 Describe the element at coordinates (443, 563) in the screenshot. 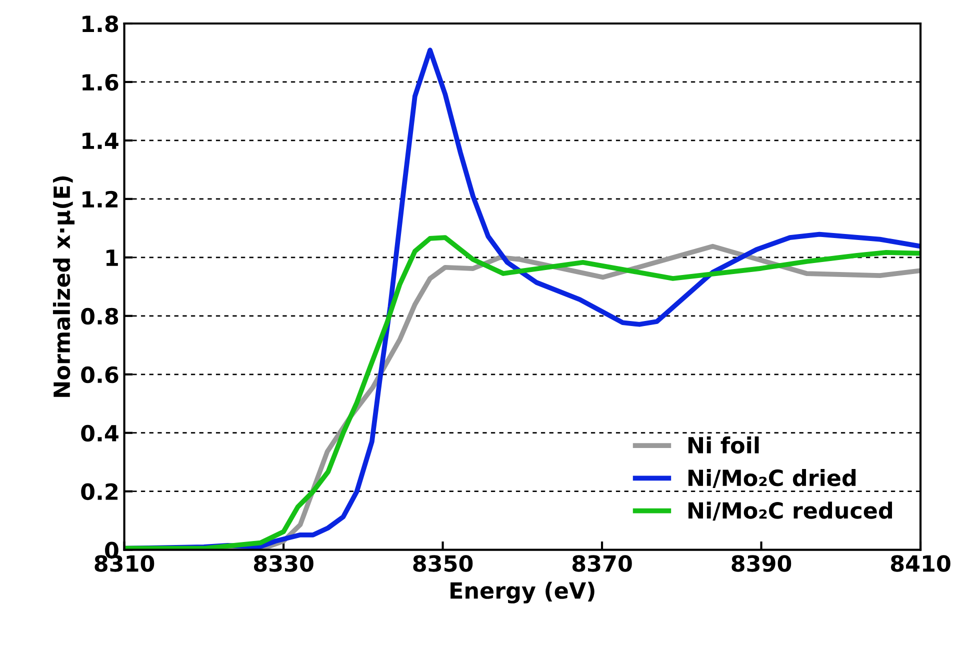

I see `x-tick-label: 8350` at that location.